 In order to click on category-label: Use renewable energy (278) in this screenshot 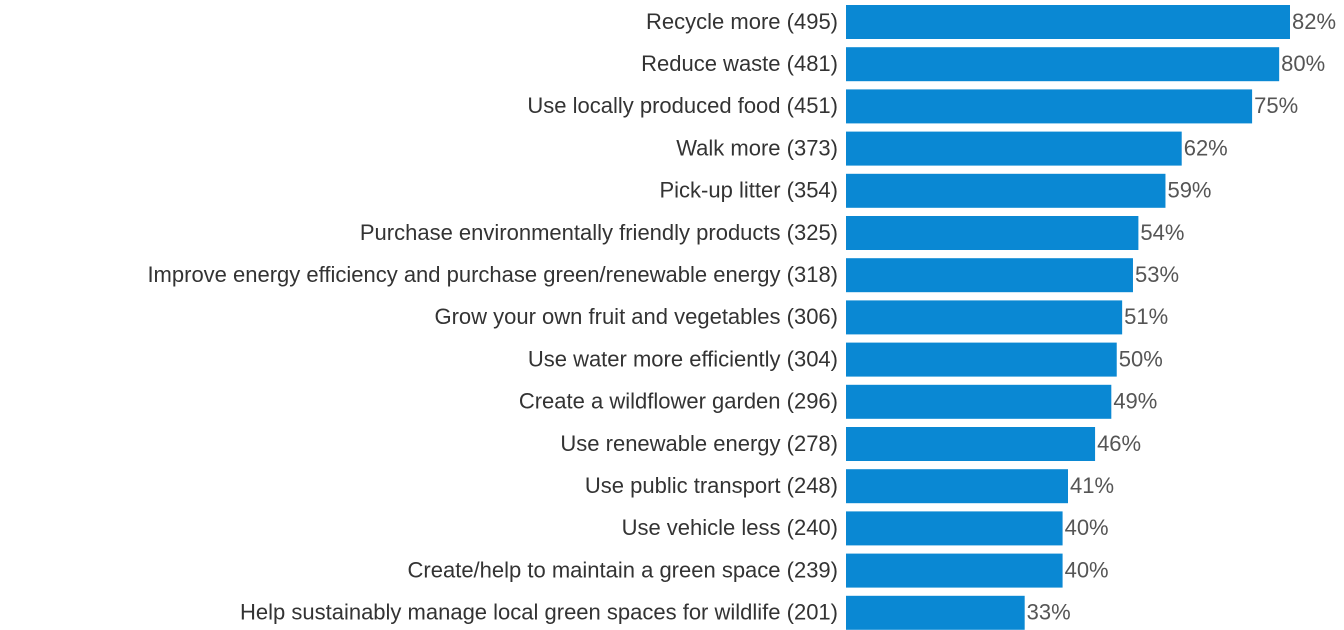, I will do `click(699, 443)`.